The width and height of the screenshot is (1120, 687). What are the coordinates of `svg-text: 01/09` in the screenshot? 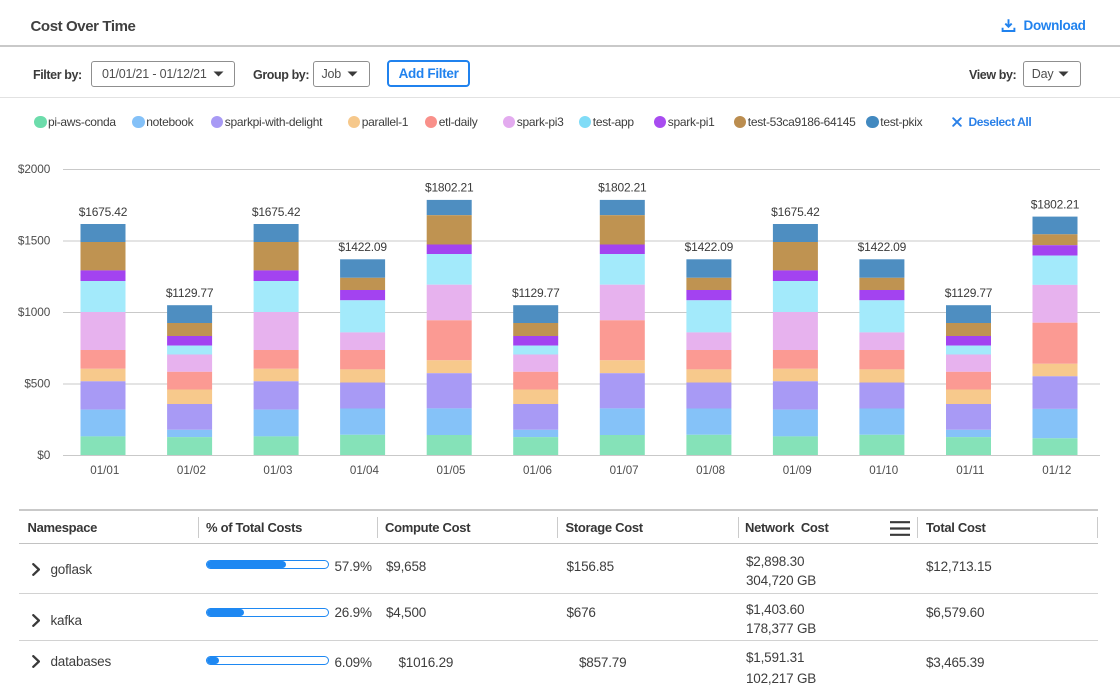 It's located at (797, 470).